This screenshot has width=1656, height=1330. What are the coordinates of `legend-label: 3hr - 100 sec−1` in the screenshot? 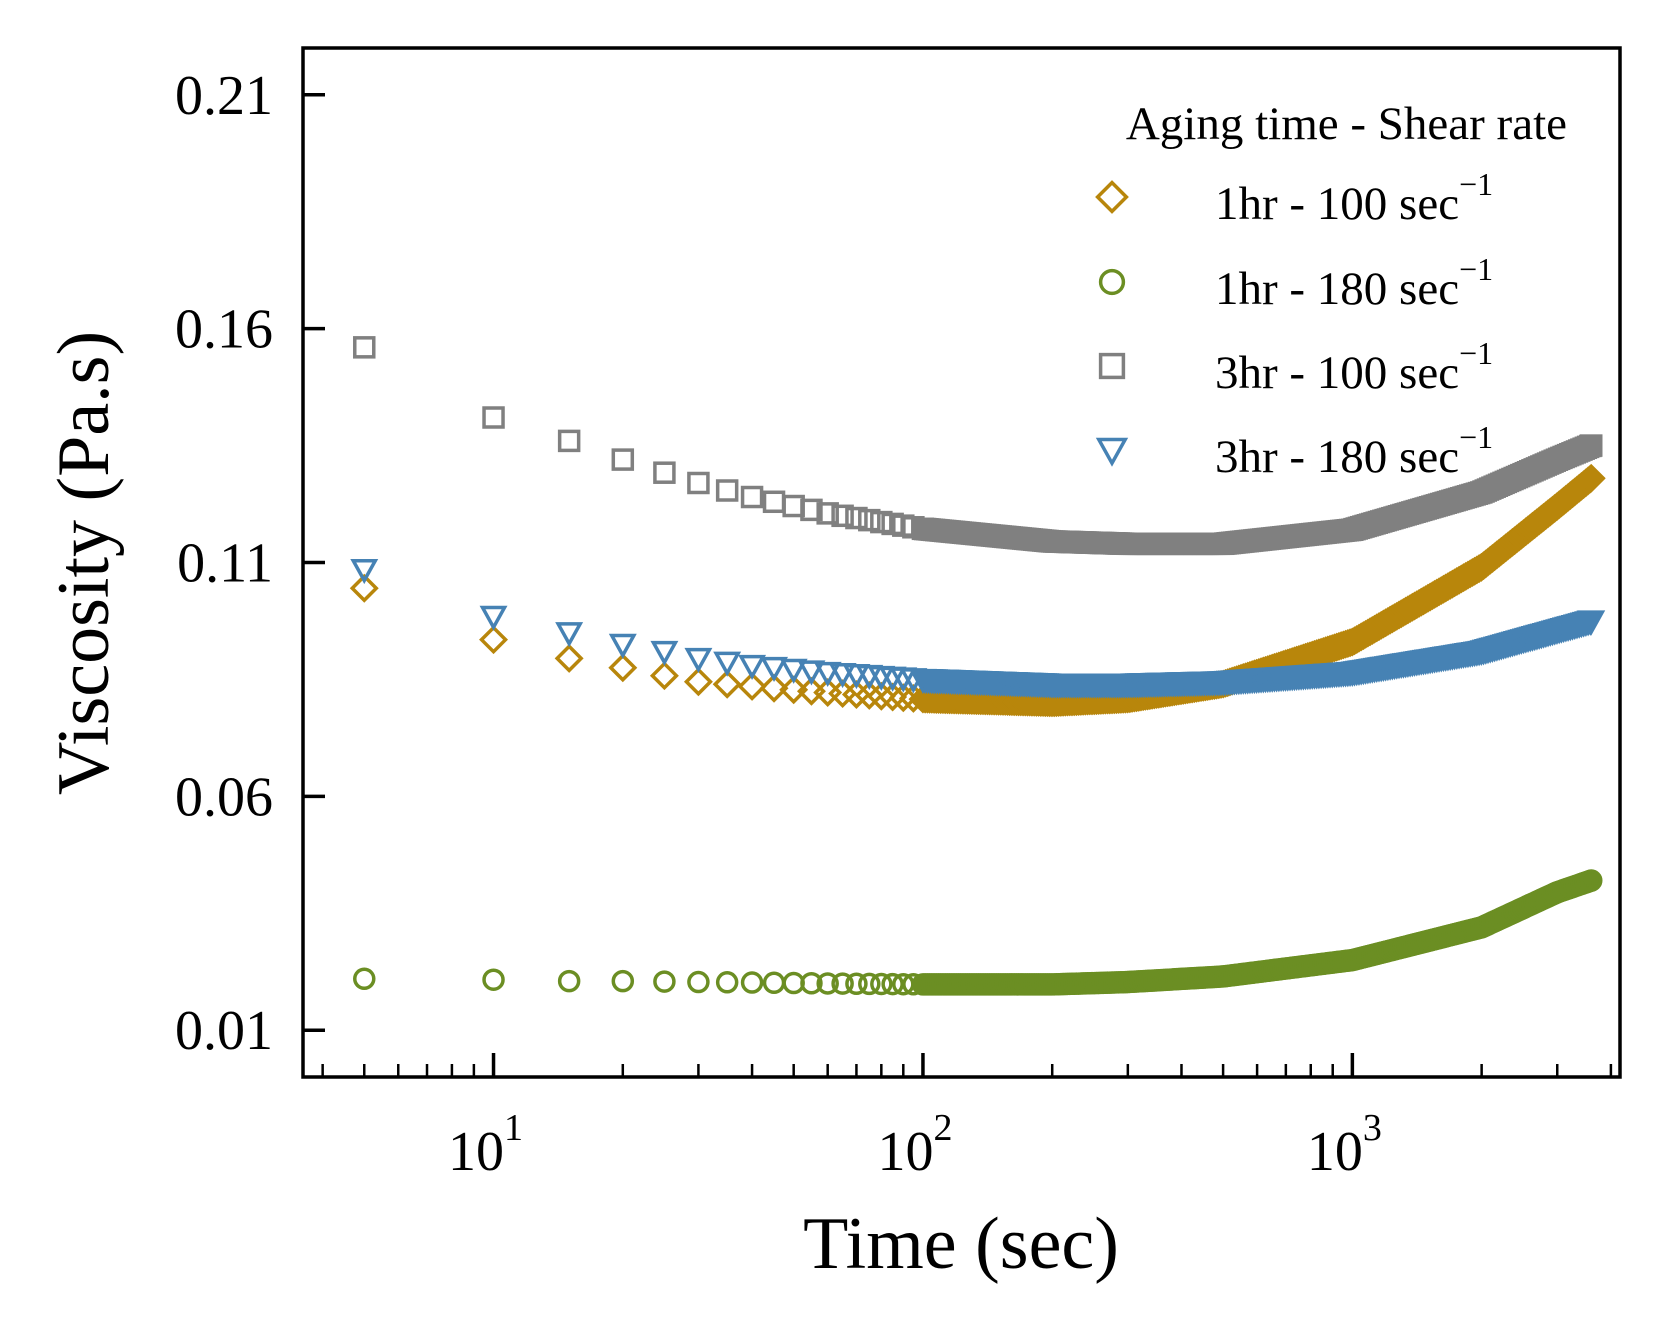 It's located at (1354, 367).